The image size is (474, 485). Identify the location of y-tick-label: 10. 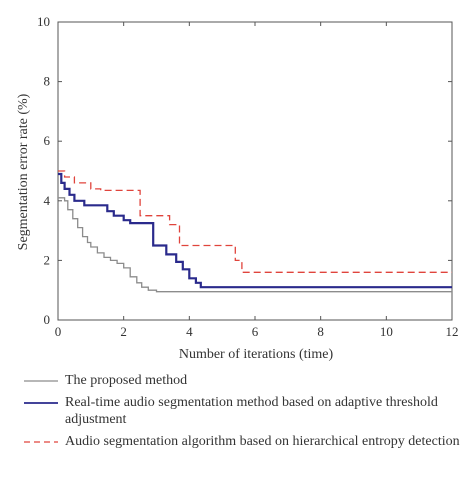
(43, 21).